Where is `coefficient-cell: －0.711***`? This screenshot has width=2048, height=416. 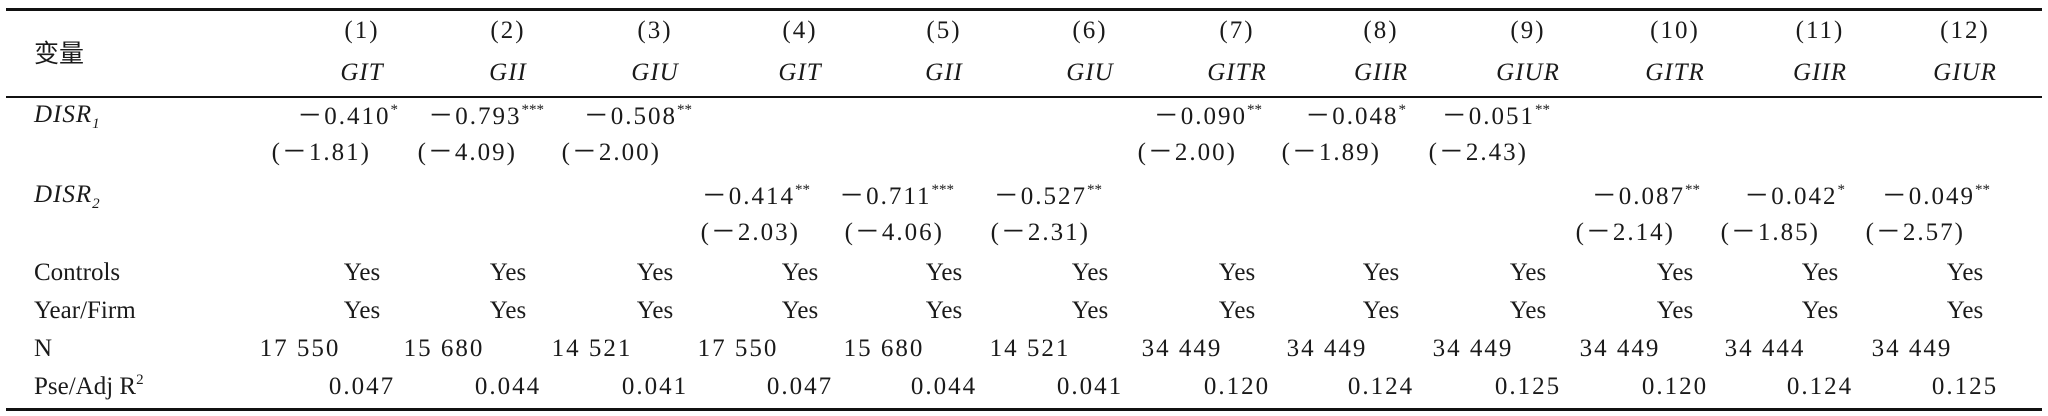 coefficient-cell: －0.711*** is located at coordinates (897, 196).